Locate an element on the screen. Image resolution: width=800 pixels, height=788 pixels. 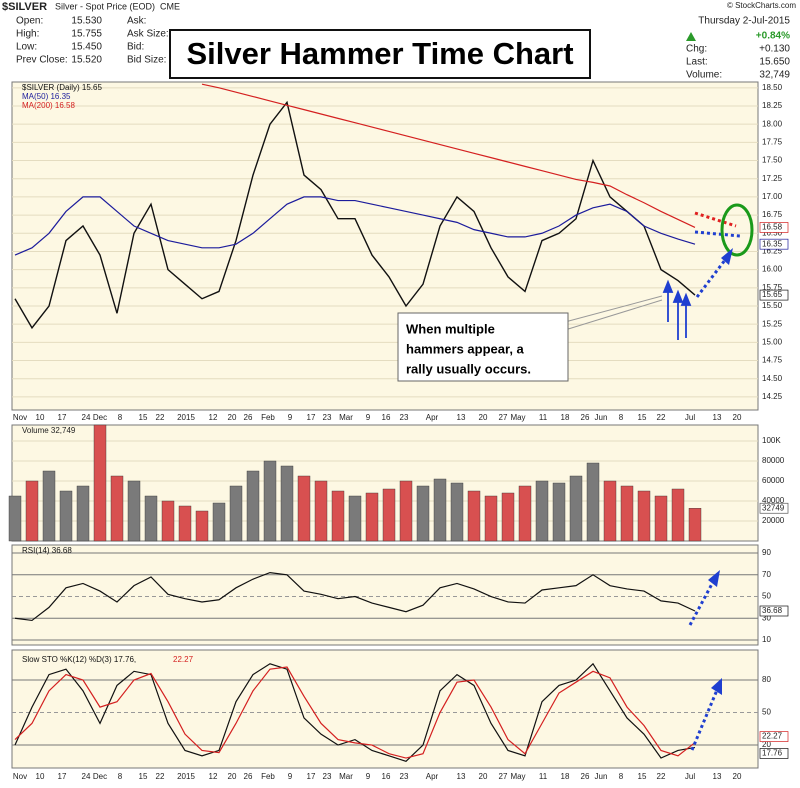
target-circle is located at coordinates (737, 230).